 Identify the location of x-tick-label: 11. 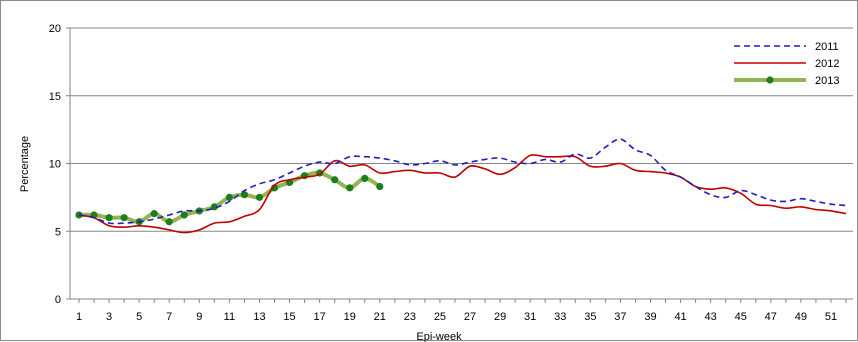
(229, 317).